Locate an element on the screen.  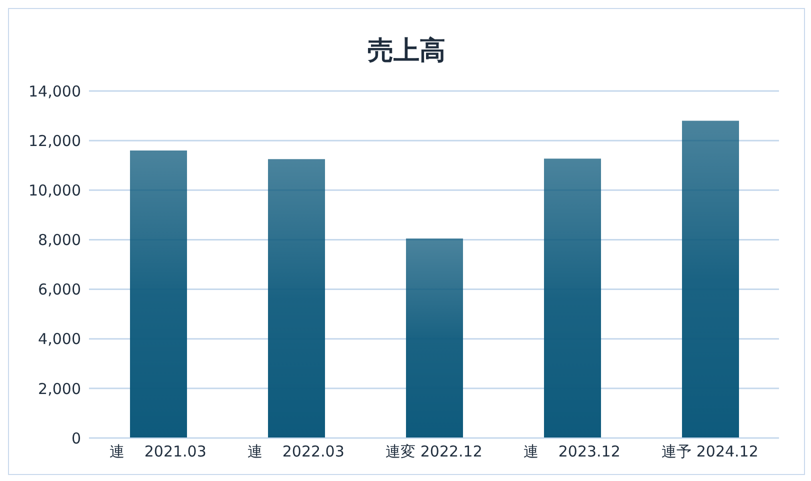
x-tick-label: 連 2022.03 is located at coordinates (296, 451).